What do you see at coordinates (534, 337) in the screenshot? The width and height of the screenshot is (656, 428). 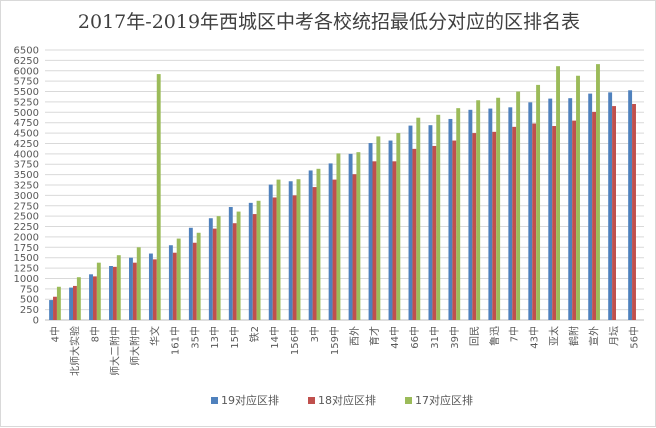 I see `x-category-label: 43中` at bounding box center [534, 337].